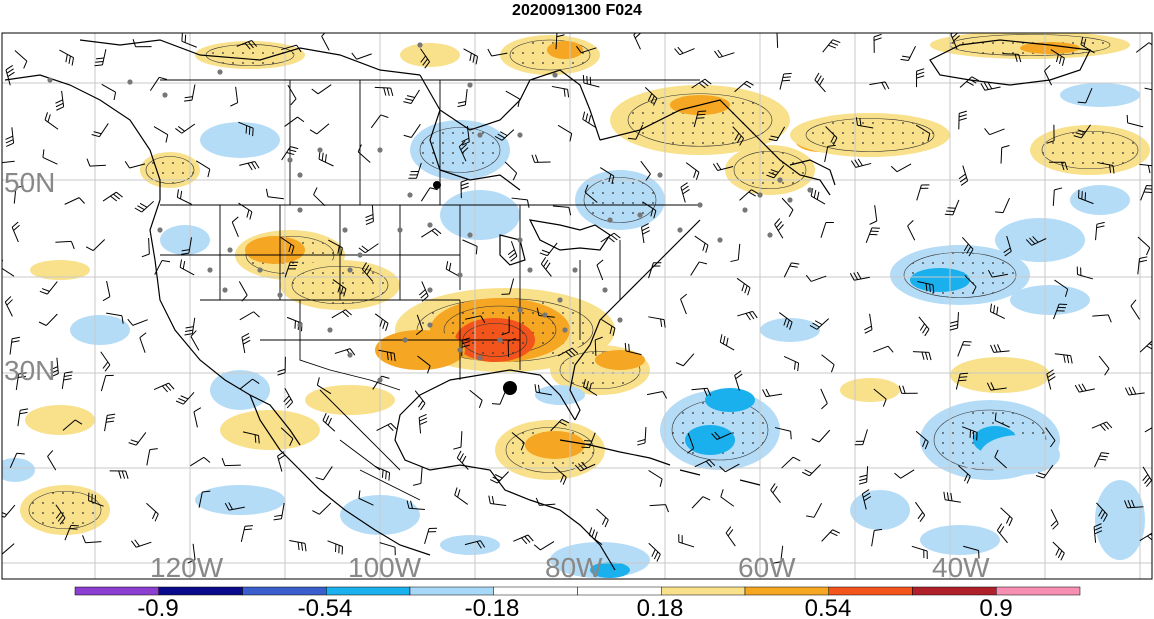 The image size is (1154, 619). What do you see at coordinates (577, 10) in the screenshot?
I see `map-title: 2020091300 F024` at bounding box center [577, 10].